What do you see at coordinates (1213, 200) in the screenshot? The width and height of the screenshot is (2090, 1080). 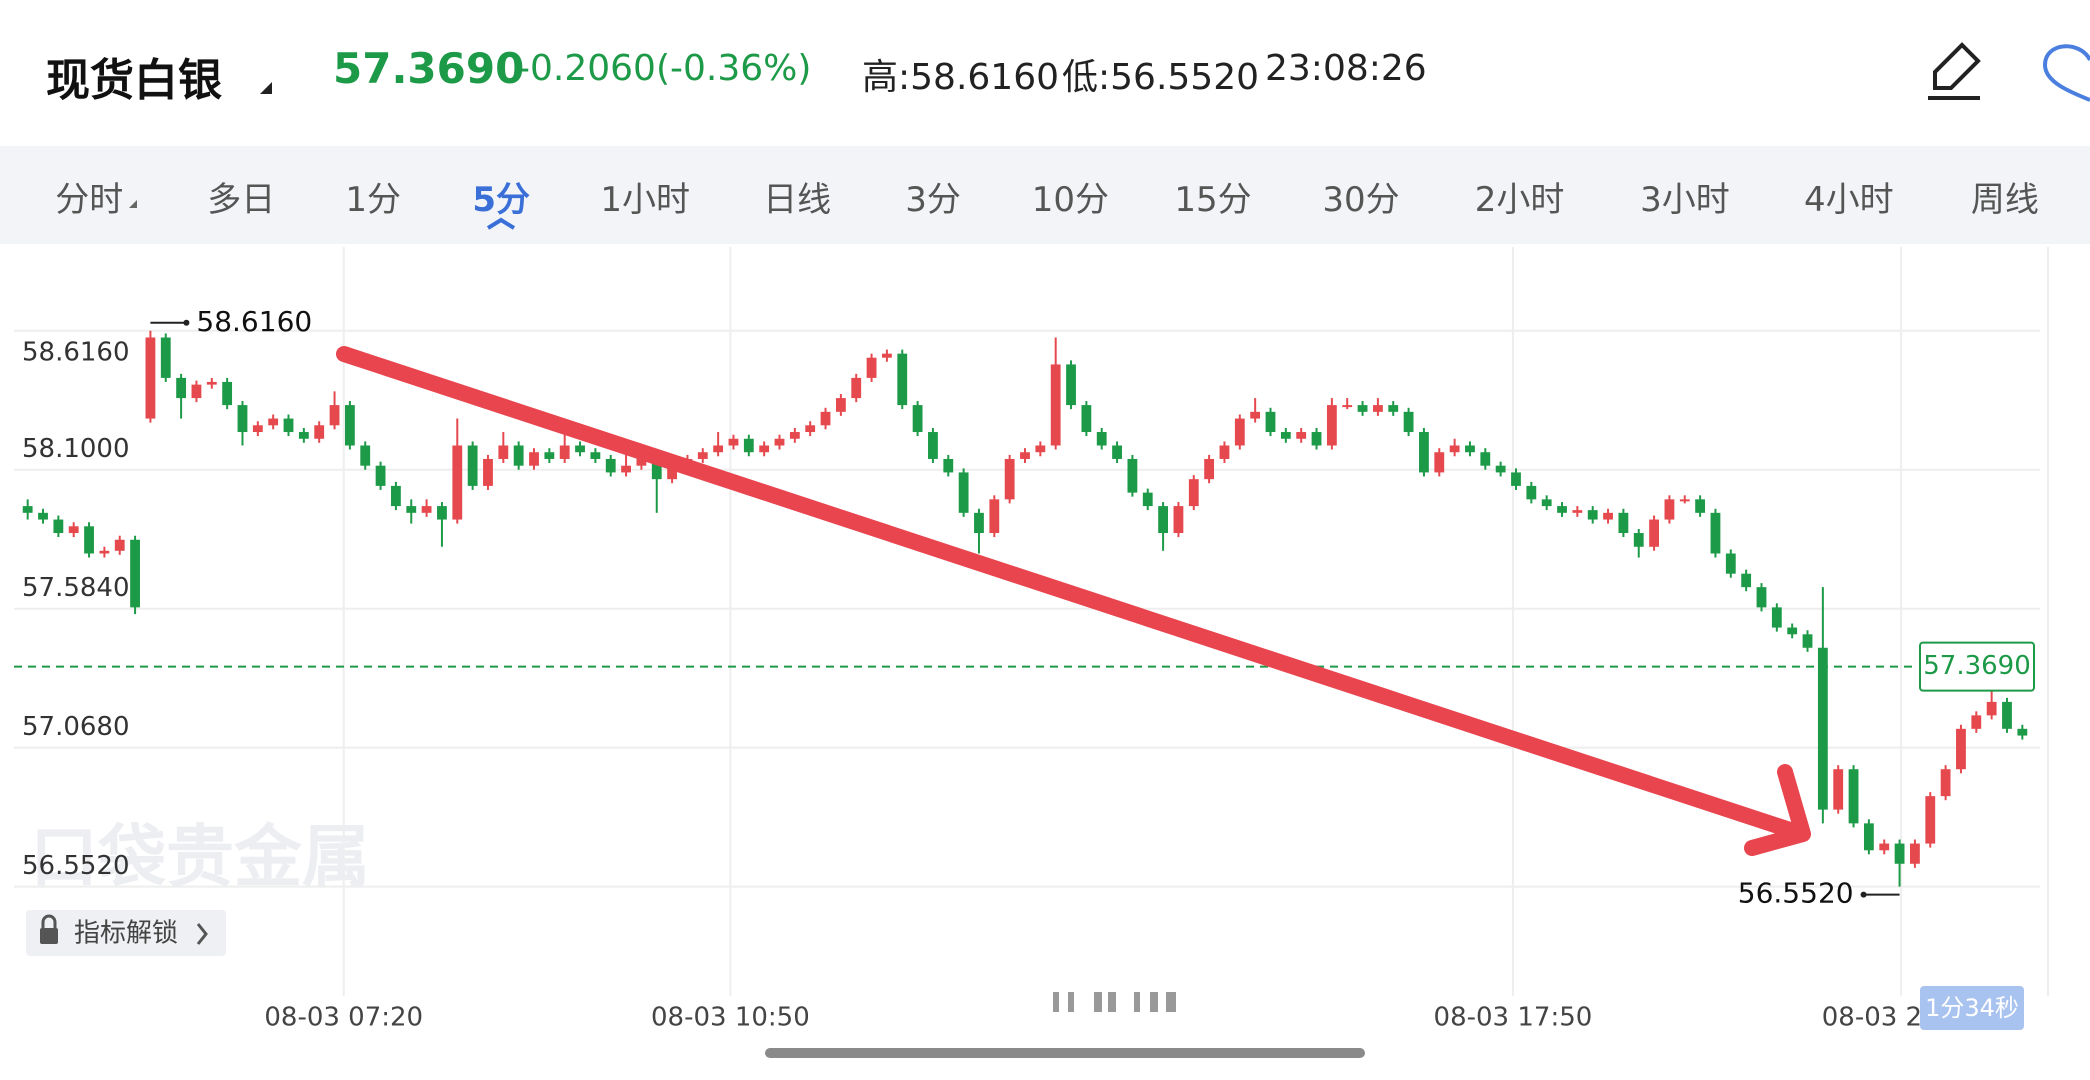 I see `tab: 15分` at bounding box center [1213, 200].